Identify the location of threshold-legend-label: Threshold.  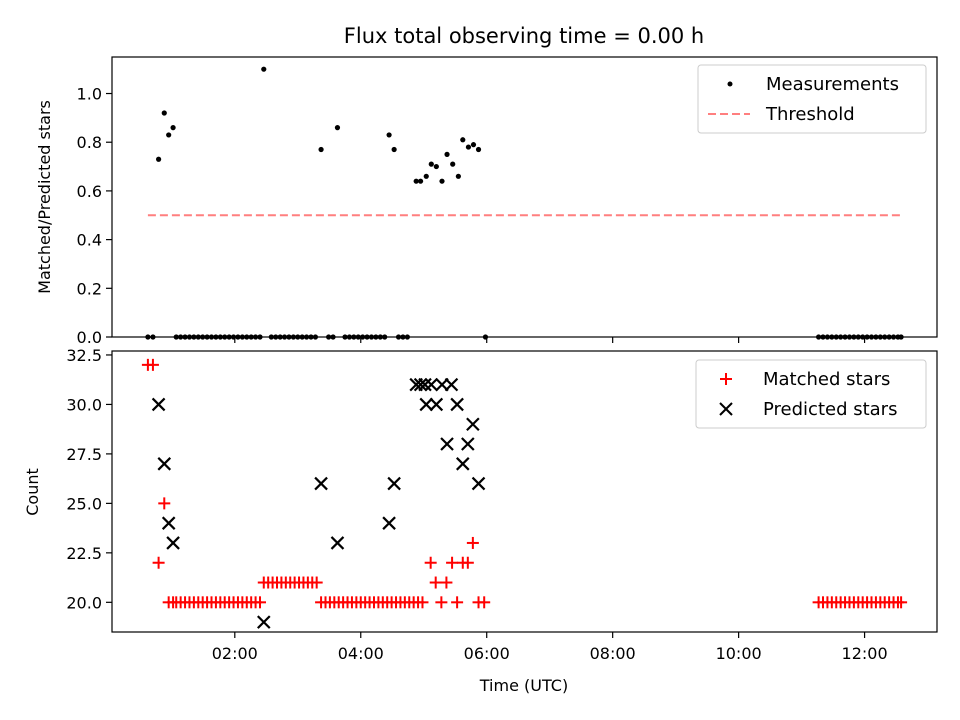
(810, 114).